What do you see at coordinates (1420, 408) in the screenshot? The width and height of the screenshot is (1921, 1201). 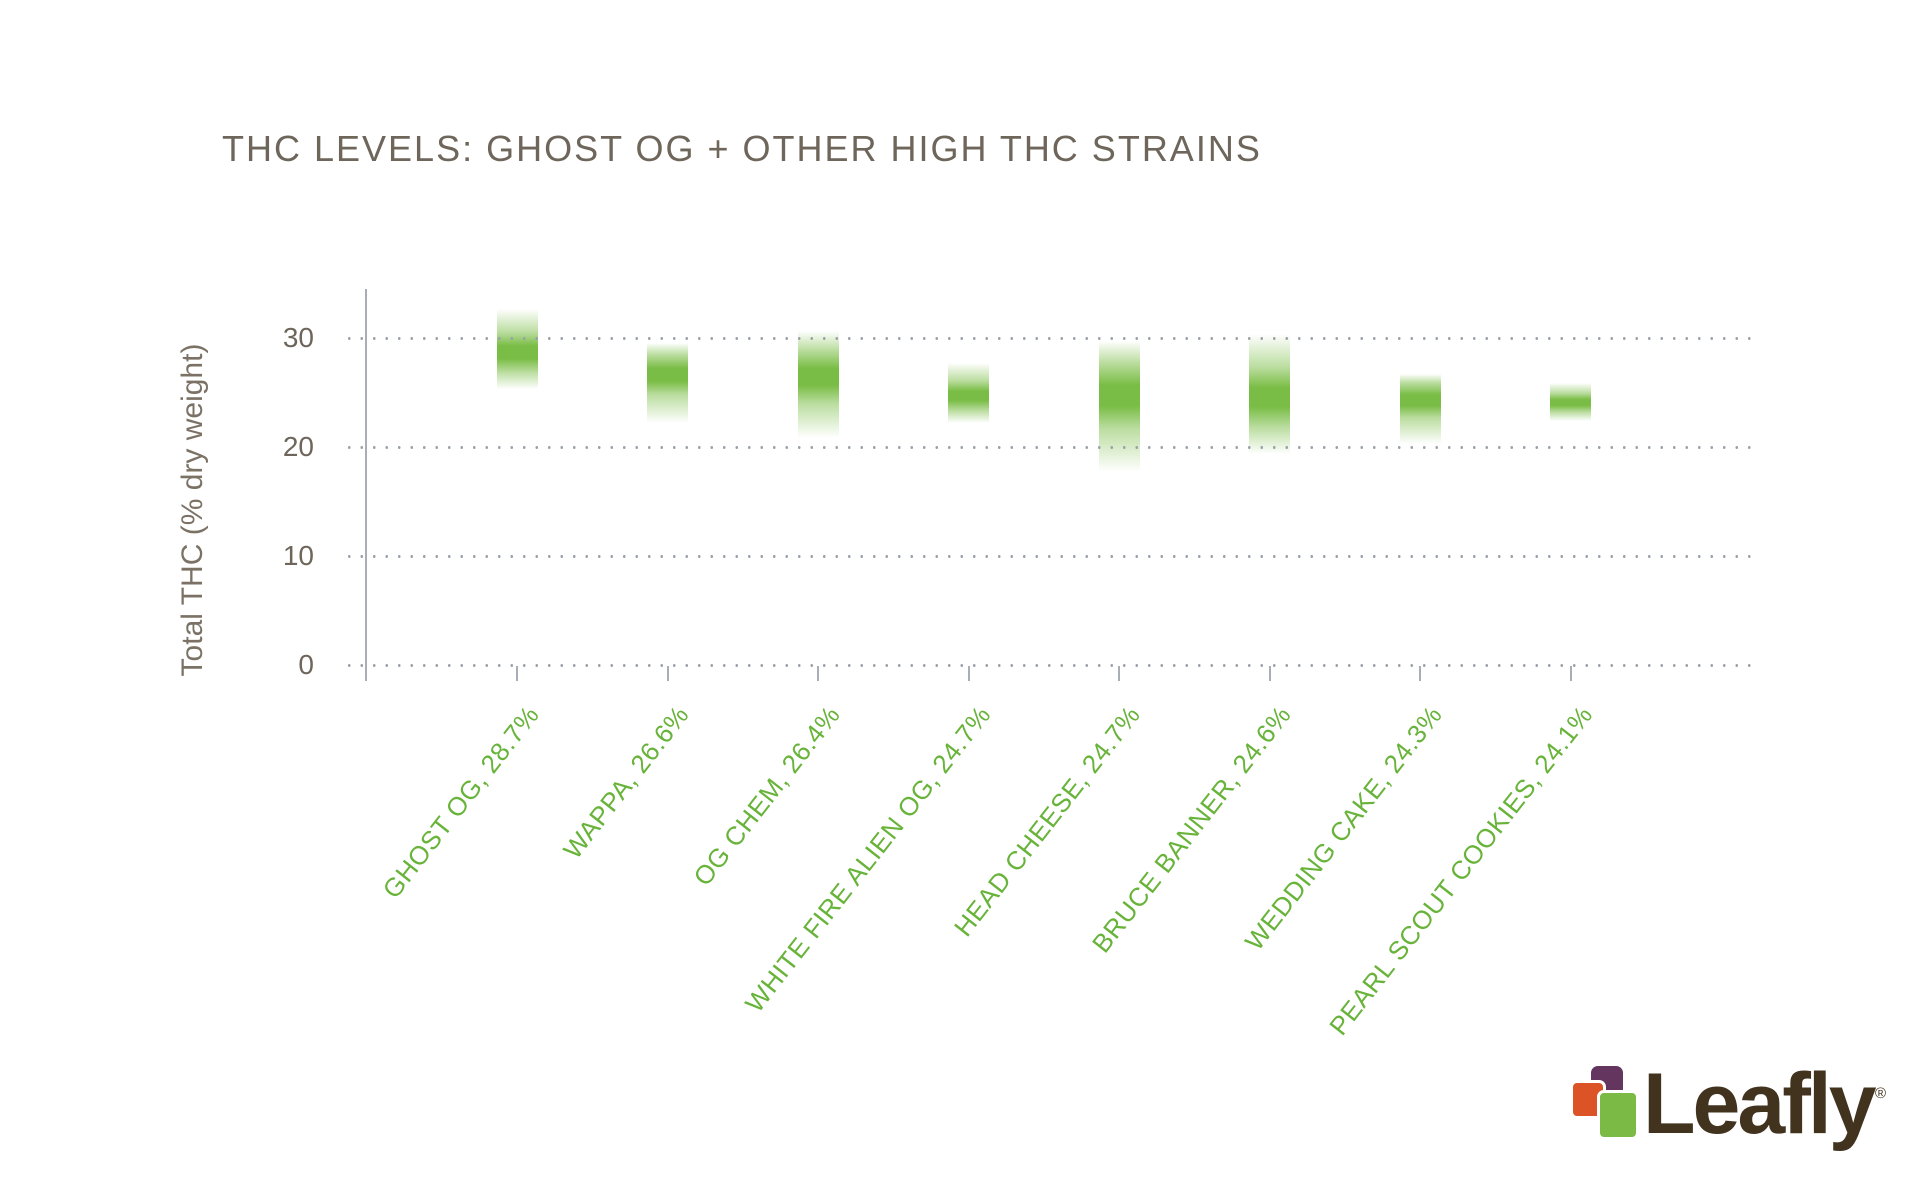 I see `bar-wedding-cake` at bounding box center [1420, 408].